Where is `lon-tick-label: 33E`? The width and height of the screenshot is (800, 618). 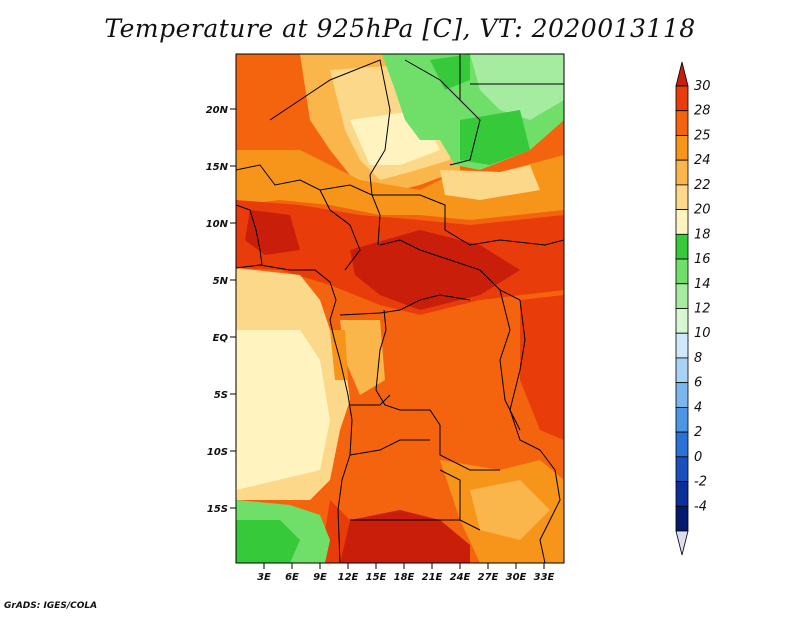
lon-tick-label: 33E is located at coordinates (544, 577).